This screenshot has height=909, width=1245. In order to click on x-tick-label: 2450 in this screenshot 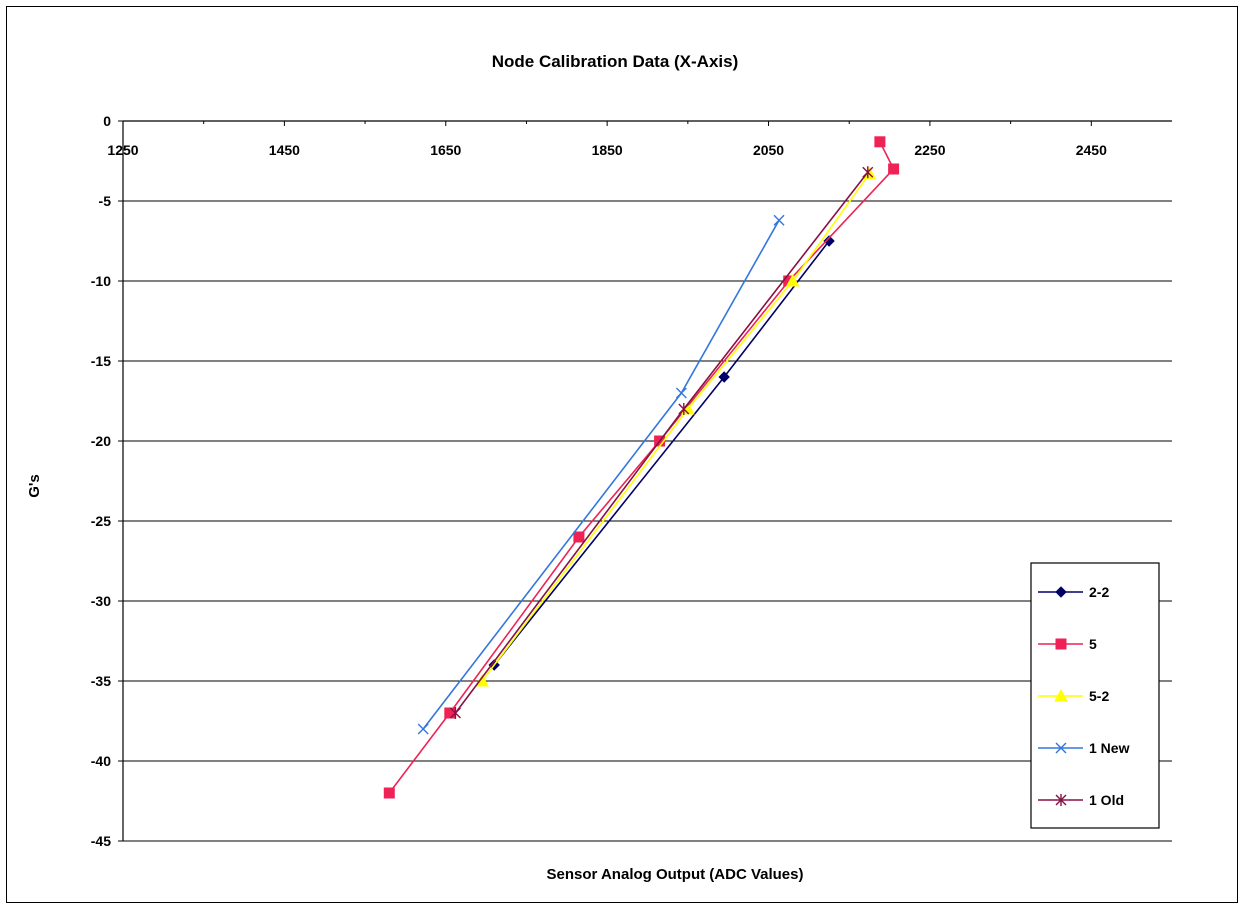, I will do `click(1091, 150)`.